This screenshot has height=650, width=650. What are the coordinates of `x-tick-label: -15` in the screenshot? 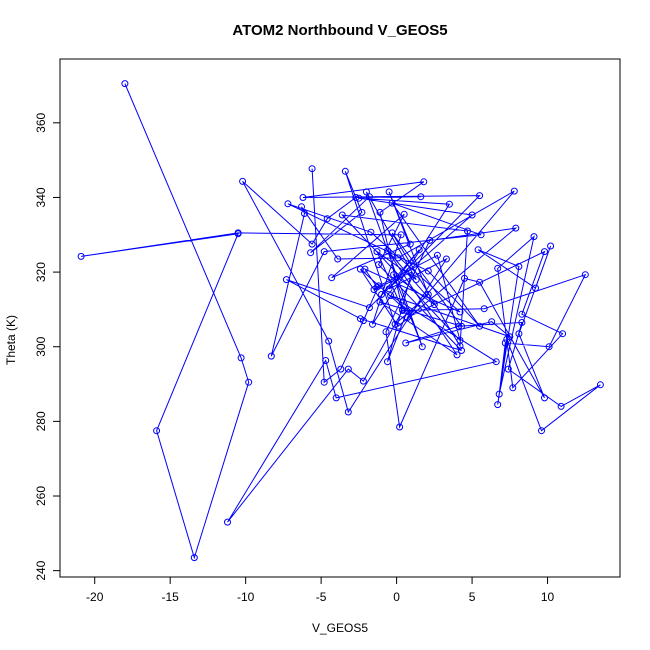 It's located at (171, 597).